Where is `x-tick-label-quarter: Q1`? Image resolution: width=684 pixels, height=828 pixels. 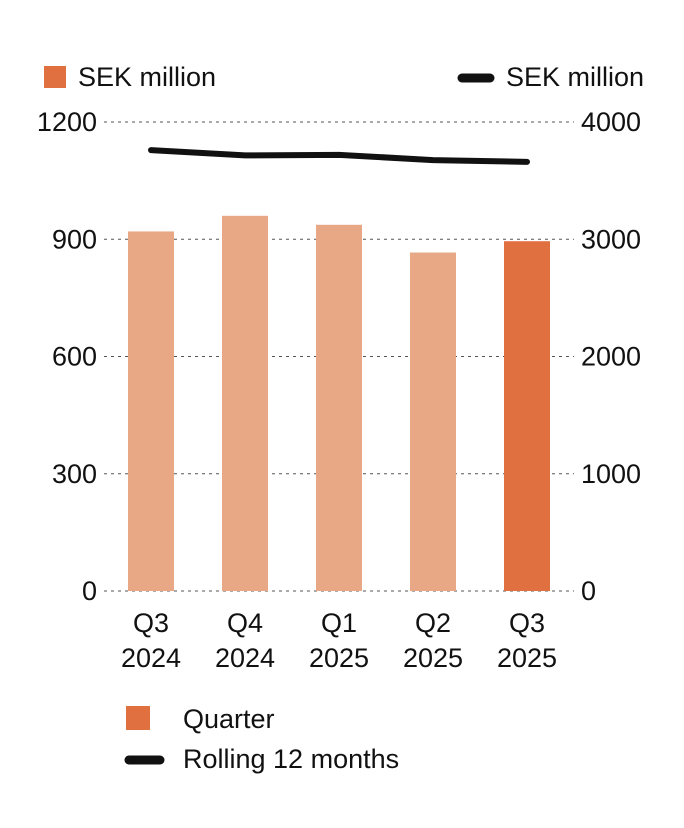
x-tick-label-quarter: Q1 is located at coordinates (339, 623).